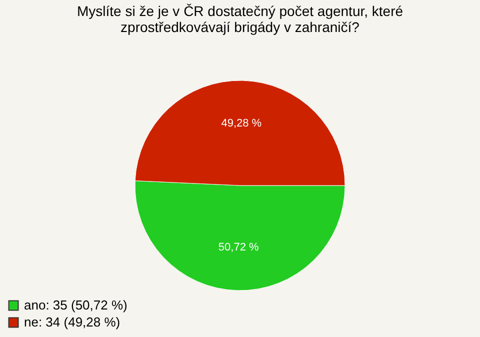 Image resolution: width=480 pixels, height=337 pixels. What do you see at coordinates (238, 247) in the screenshot?
I see `data-label: 50,72 %` at bounding box center [238, 247].